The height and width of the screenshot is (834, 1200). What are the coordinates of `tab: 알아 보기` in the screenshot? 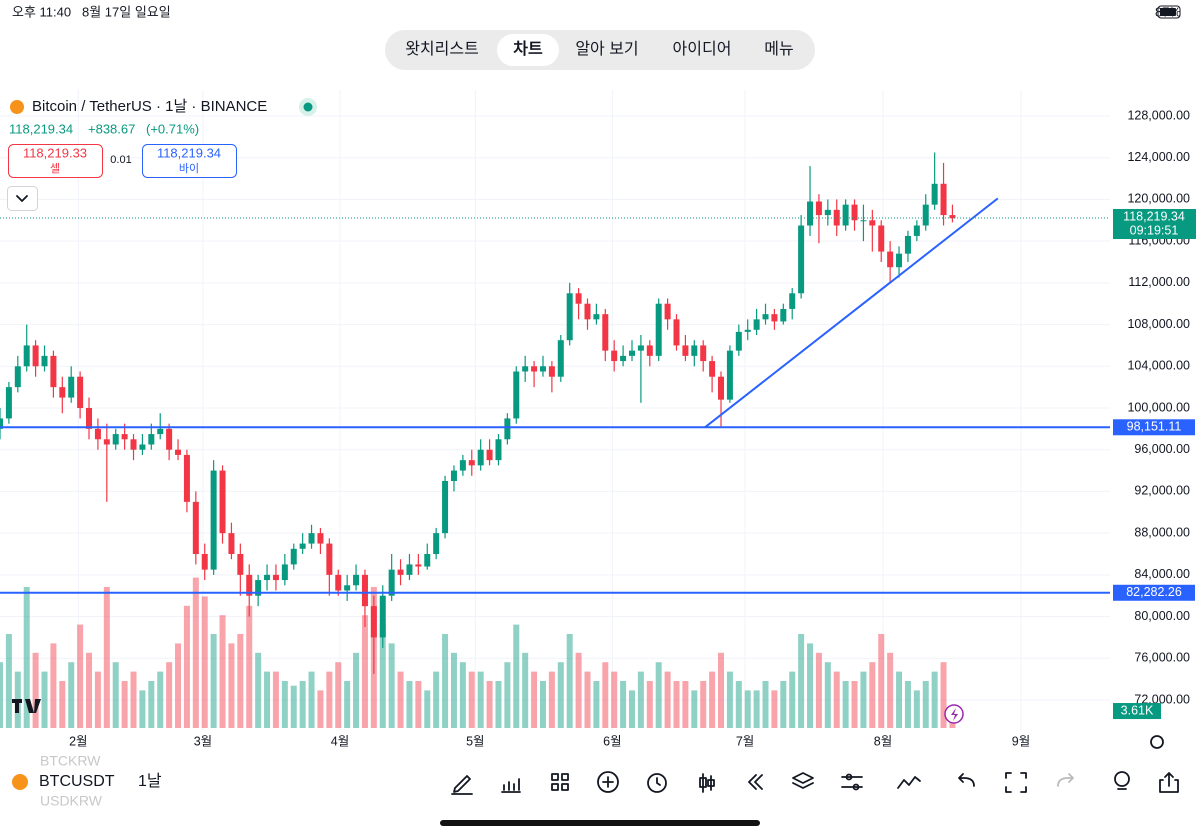 It's located at (606, 49).